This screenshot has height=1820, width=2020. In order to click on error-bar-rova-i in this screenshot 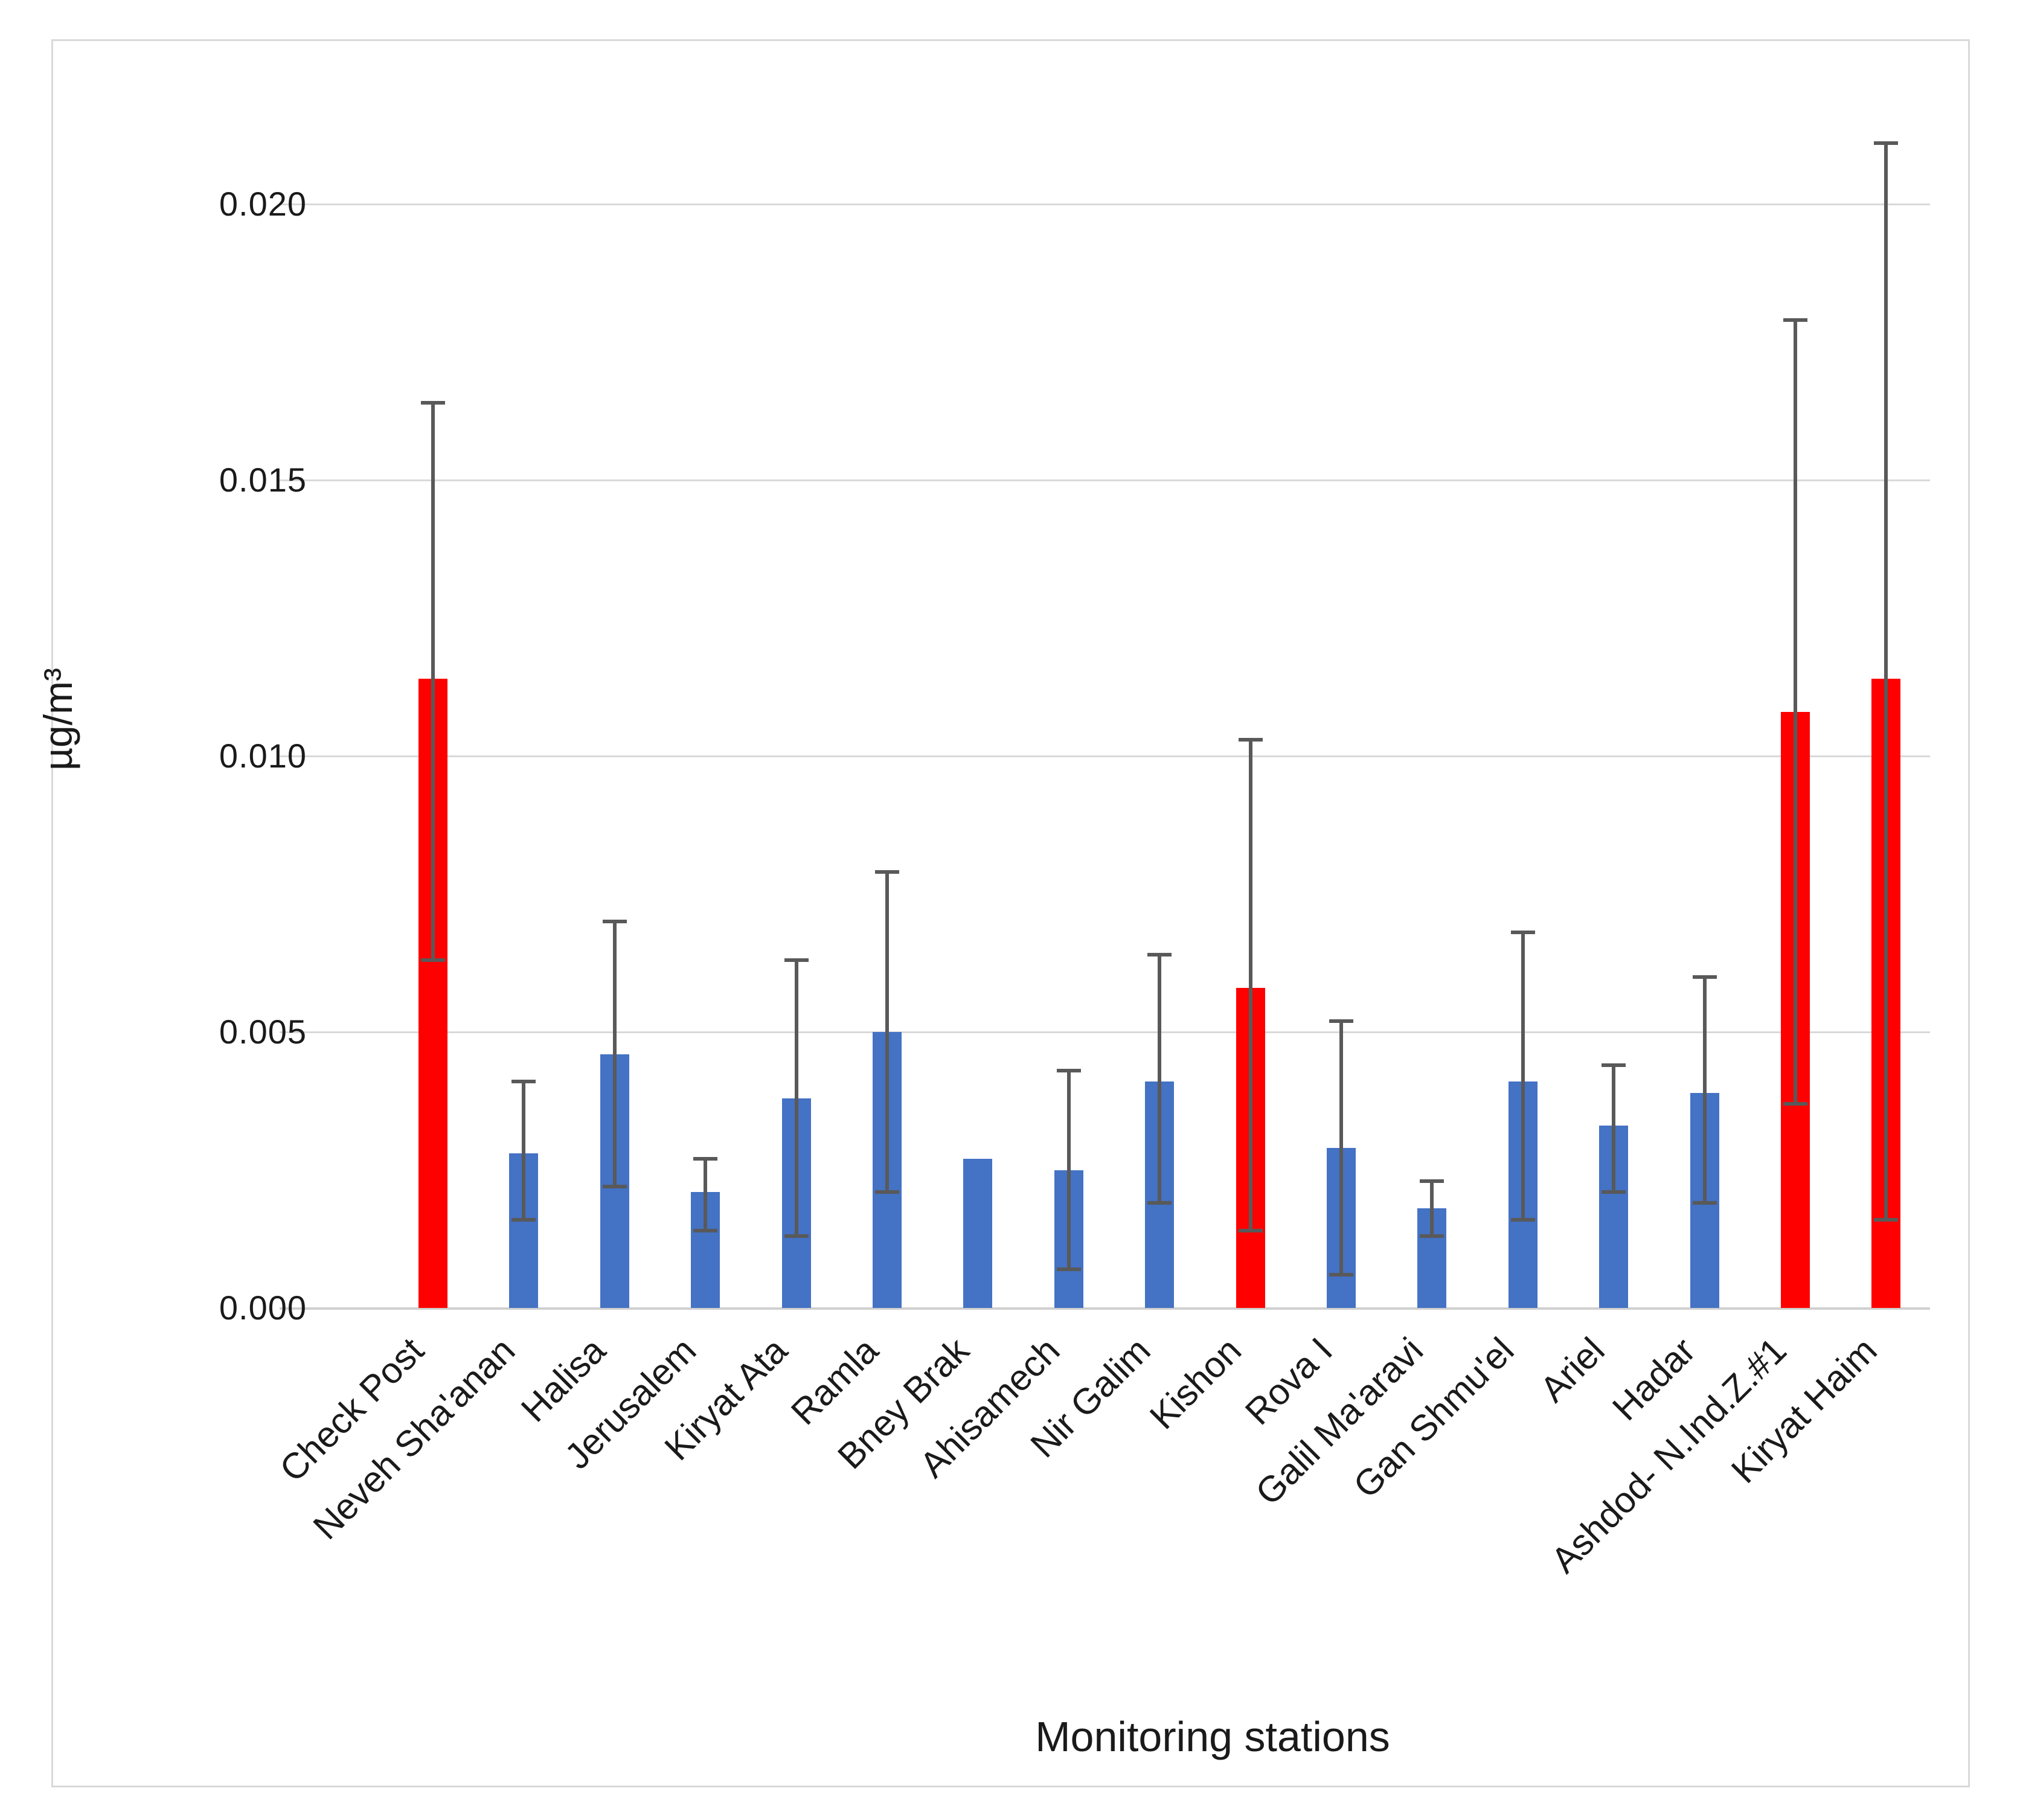, I will do `click(1341, 1148)`.